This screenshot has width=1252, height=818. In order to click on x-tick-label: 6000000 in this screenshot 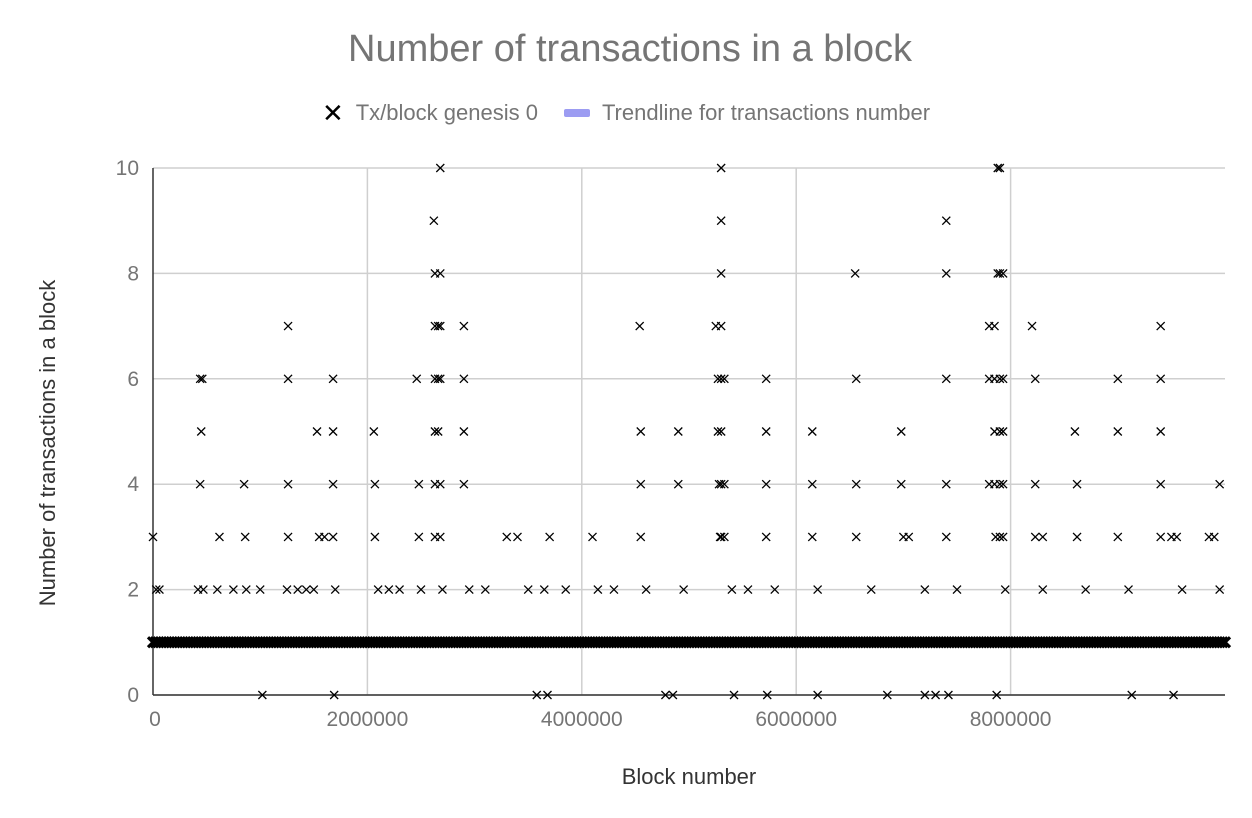, I will do `click(796, 719)`.